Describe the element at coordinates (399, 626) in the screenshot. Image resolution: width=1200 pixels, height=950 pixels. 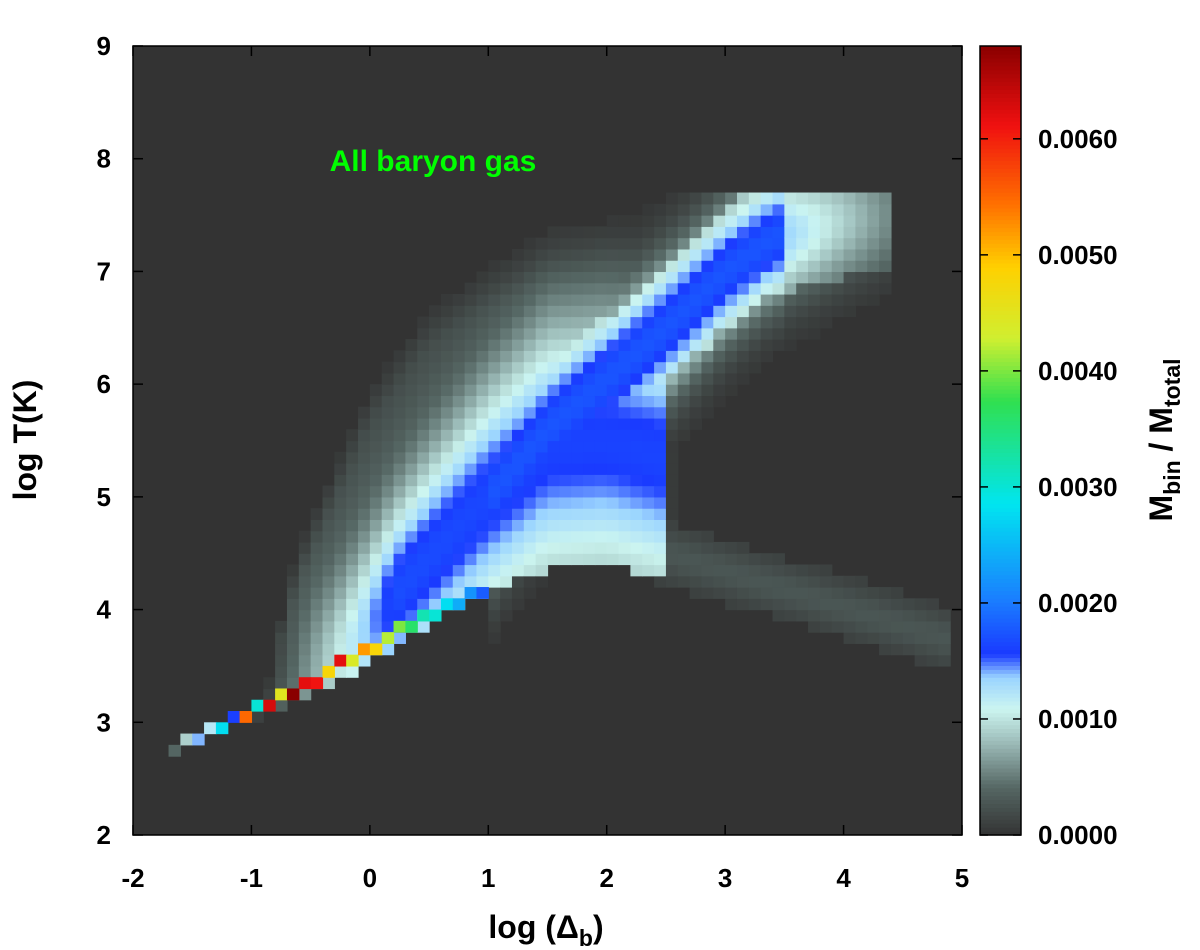
I see `heatmap-cell-hot` at that location.